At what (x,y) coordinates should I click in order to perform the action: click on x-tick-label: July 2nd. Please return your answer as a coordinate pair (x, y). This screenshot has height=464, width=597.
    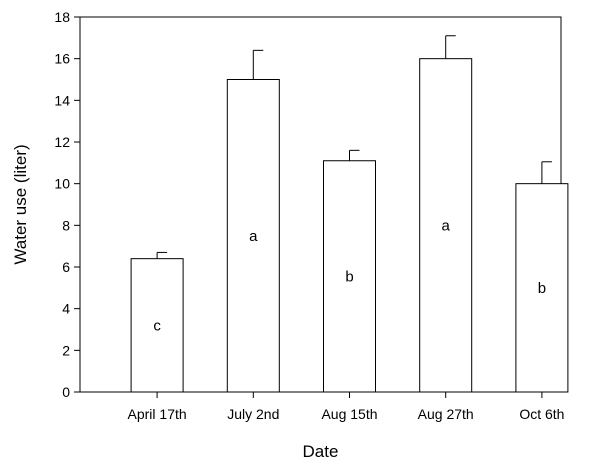
    Looking at the image, I should click on (253, 414).